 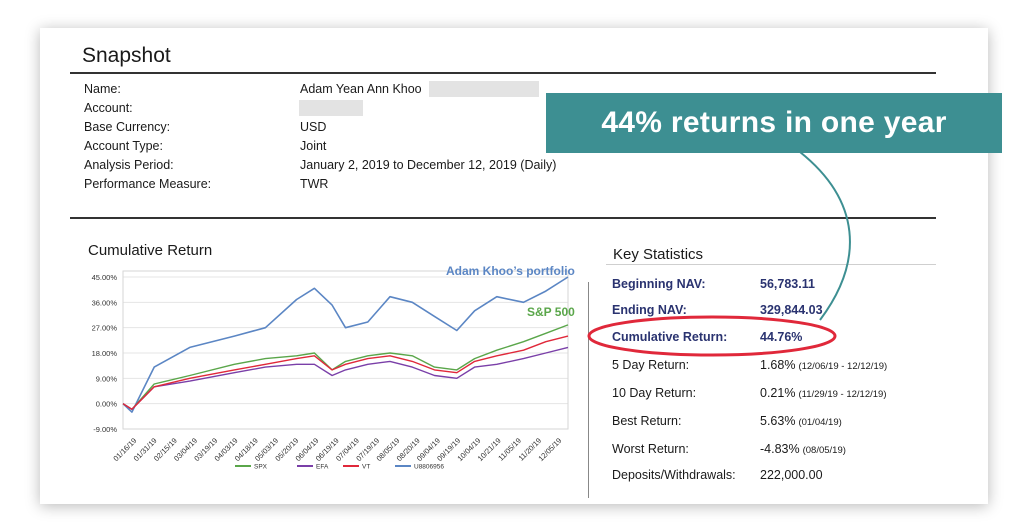 I want to click on key-stat-label: 5 Day Return:, so click(x=651, y=365).